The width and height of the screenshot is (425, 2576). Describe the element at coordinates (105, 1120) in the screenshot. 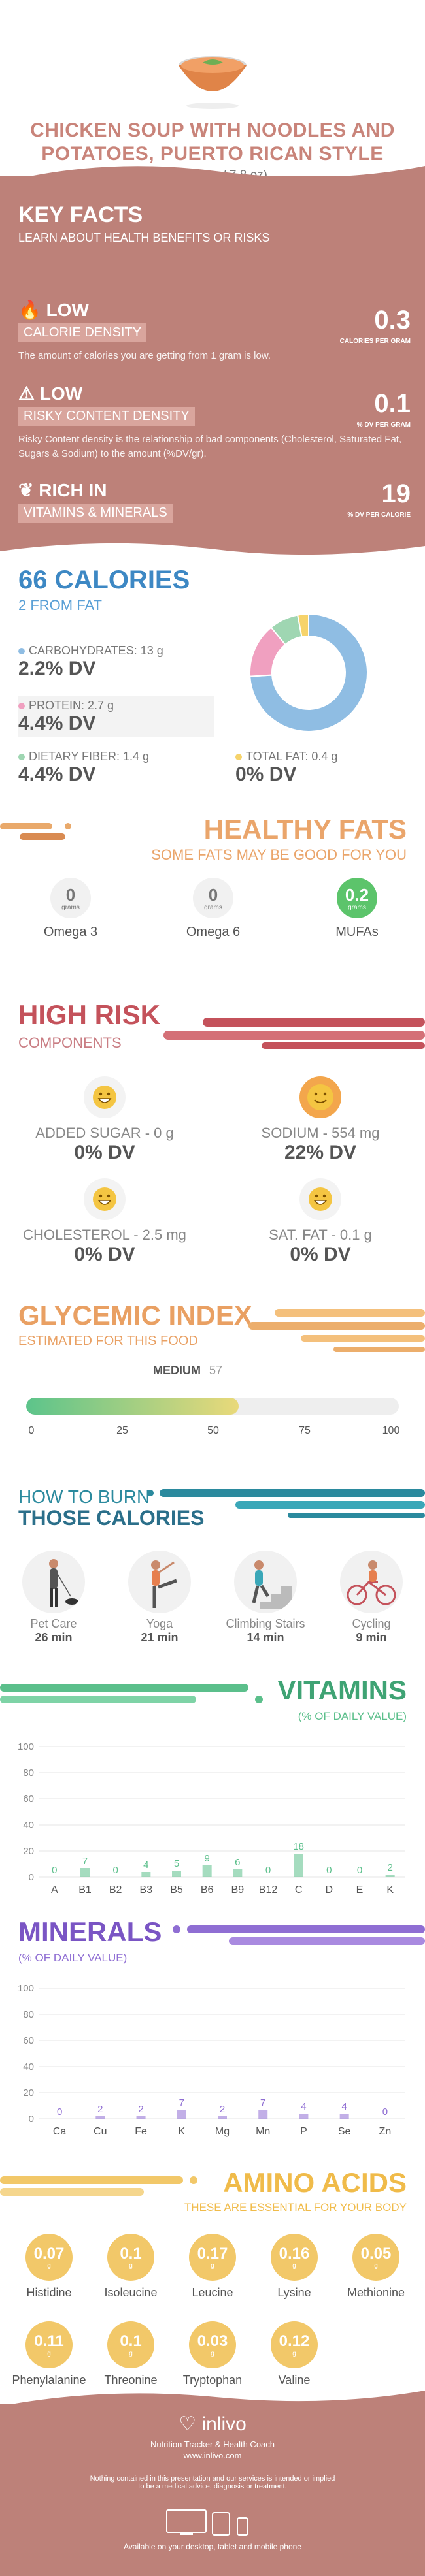

I see `risk-added-sugar: ADDED SUGAR - 0 g 0% DV` at that location.